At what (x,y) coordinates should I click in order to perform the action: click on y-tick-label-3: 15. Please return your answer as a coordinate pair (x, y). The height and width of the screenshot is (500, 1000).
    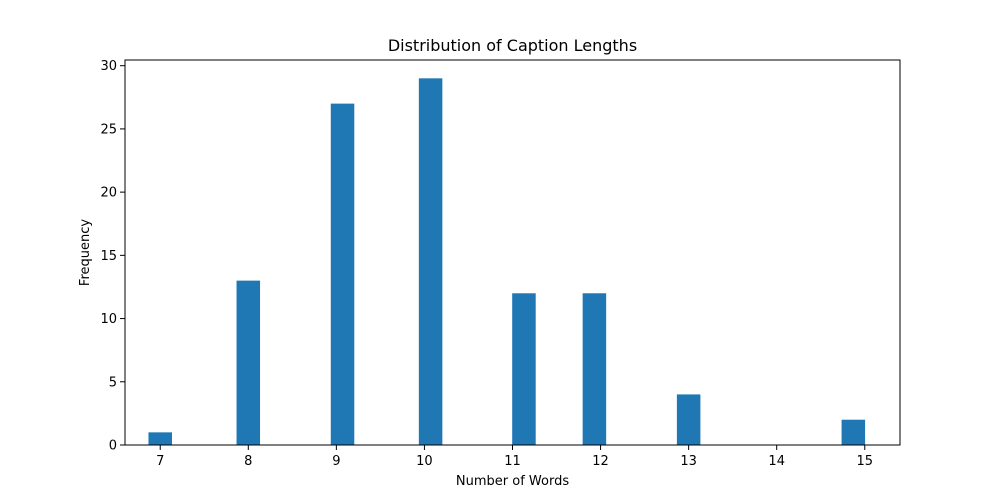
    Looking at the image, I should click on (108, 256).